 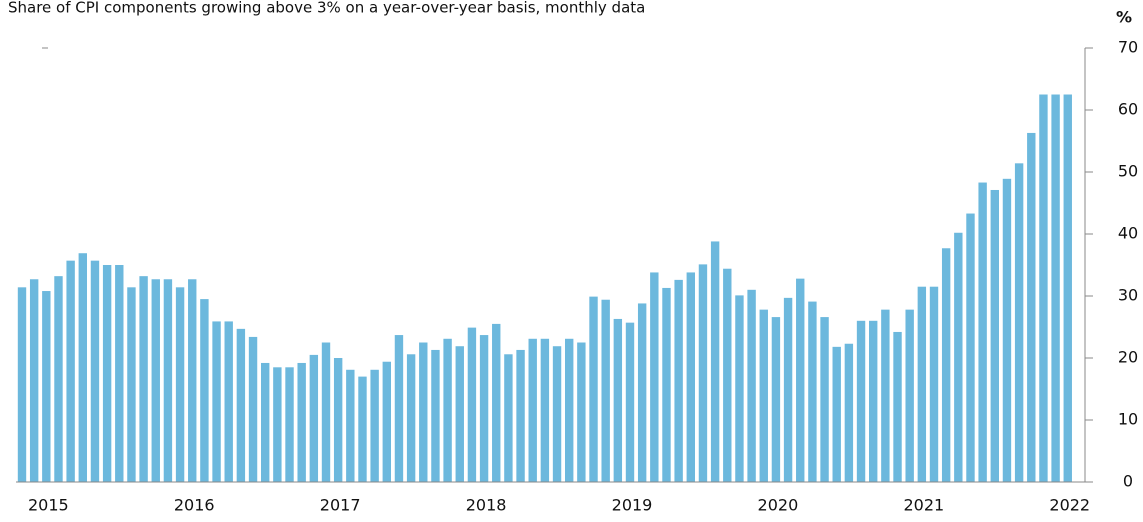 What do you see at coordinates (1128, 357) in the screenshot?
I see `y-tick-label: 20` at bounding box center [1128, 357].